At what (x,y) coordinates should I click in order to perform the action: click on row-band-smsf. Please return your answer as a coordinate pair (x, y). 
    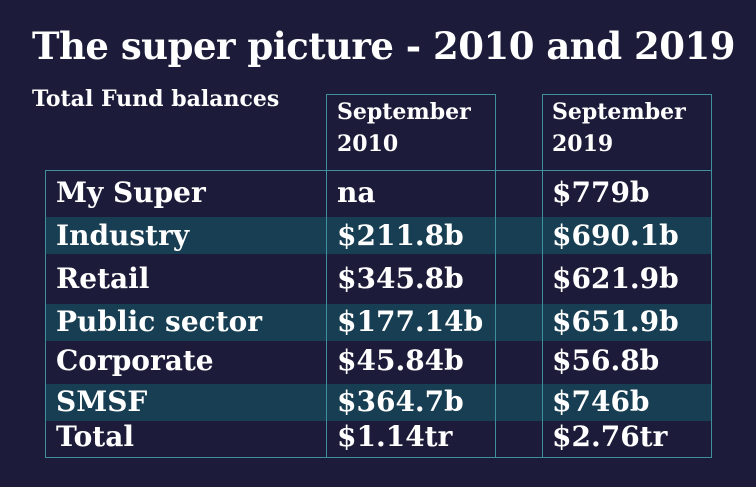
    Looking at the image, I should click on (378, 402).